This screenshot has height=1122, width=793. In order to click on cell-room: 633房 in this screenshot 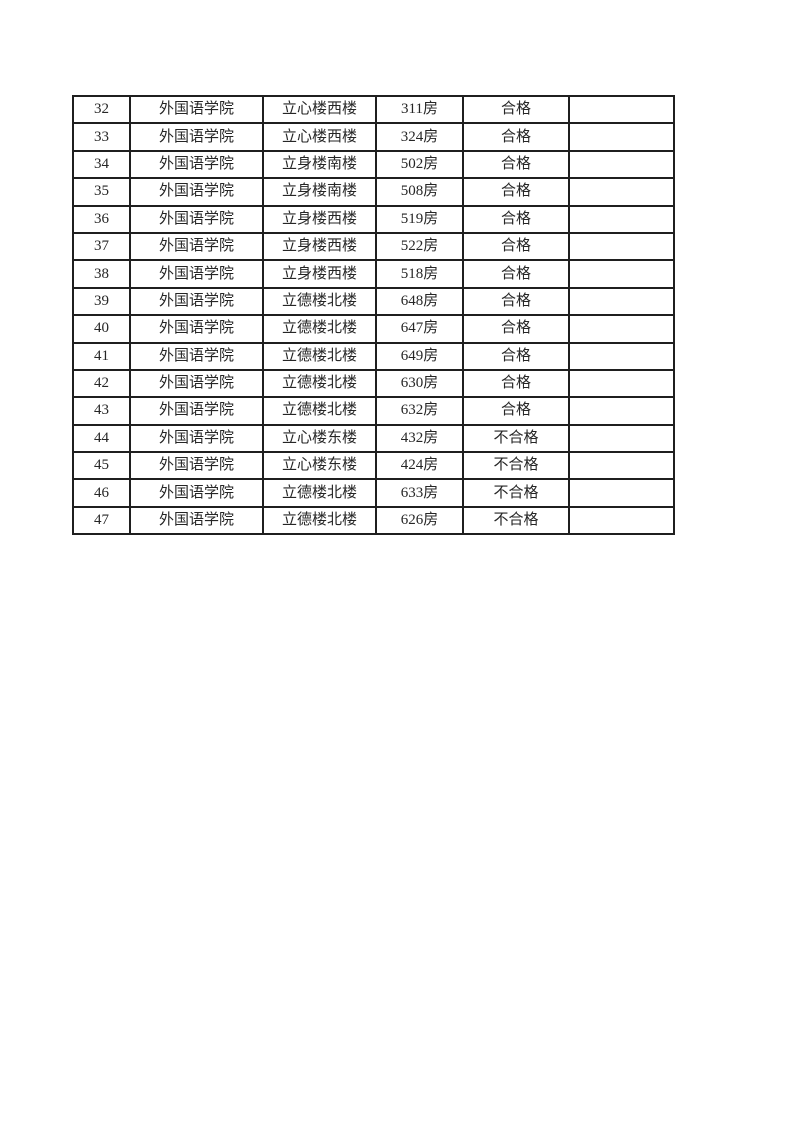, I will do `click(419, 493)`.